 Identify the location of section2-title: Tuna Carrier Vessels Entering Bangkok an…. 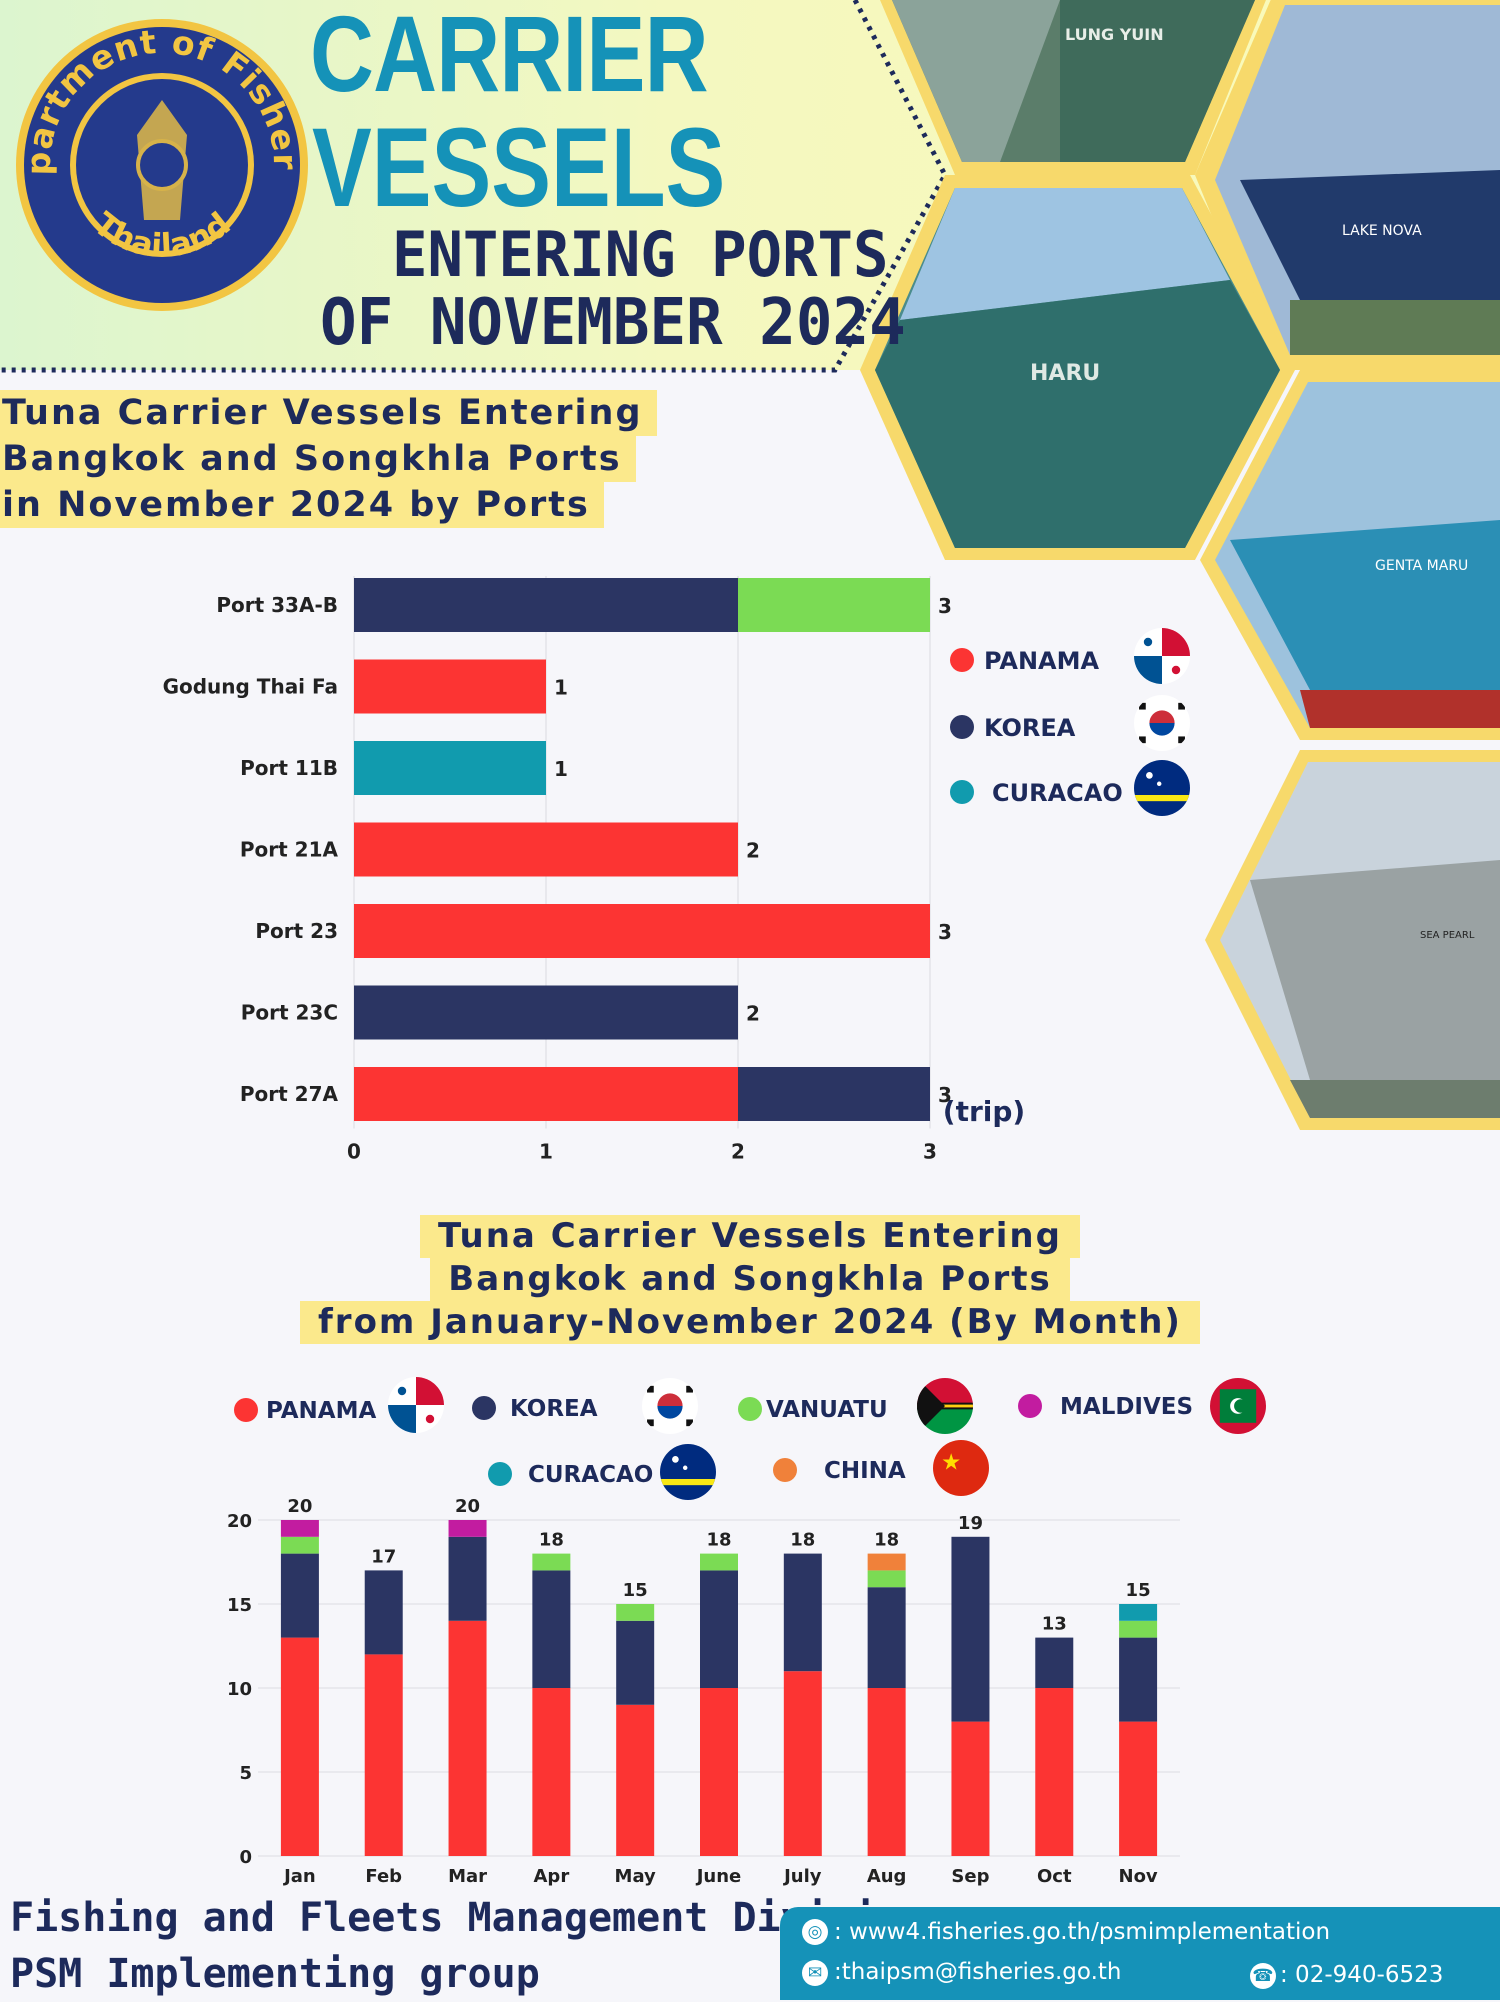
(750, 1279).